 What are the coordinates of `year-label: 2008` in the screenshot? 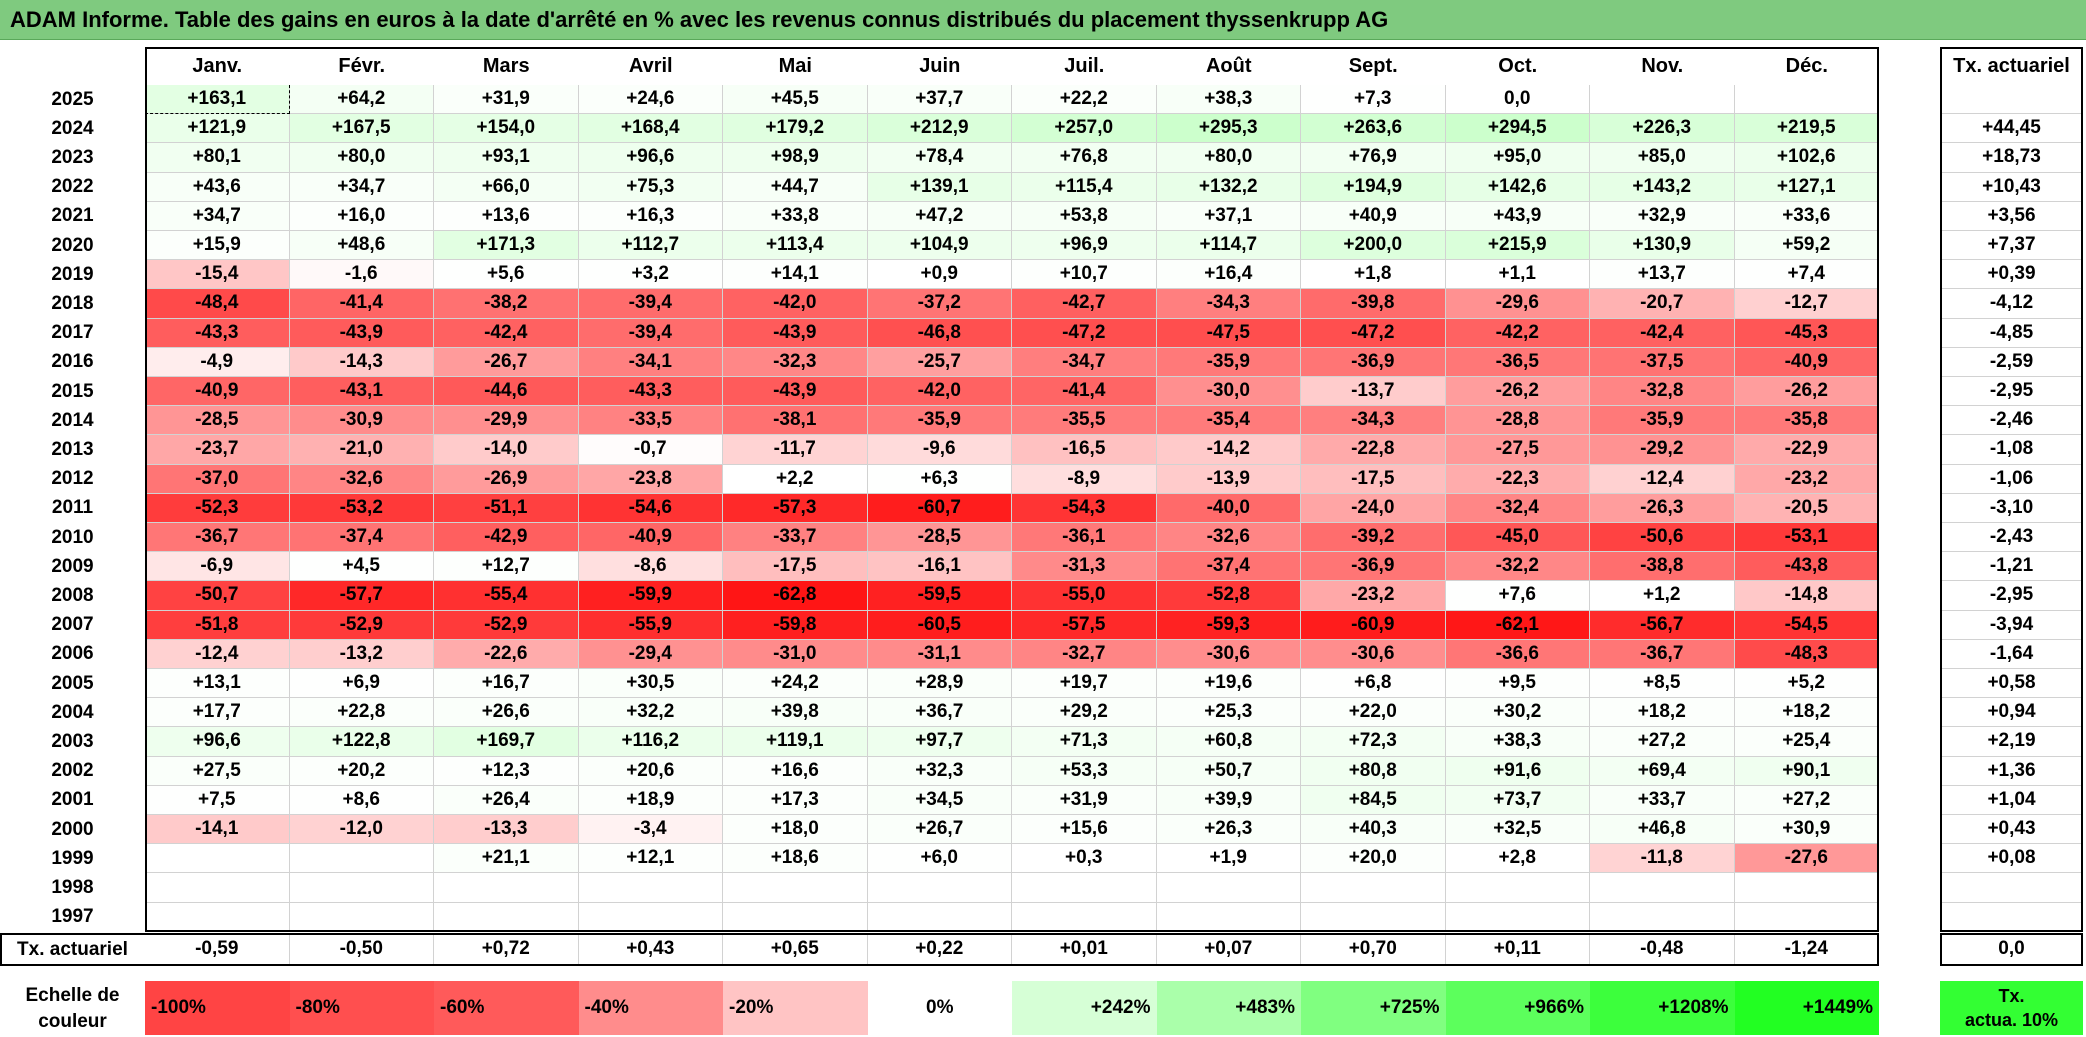 It's located at (72, 595).